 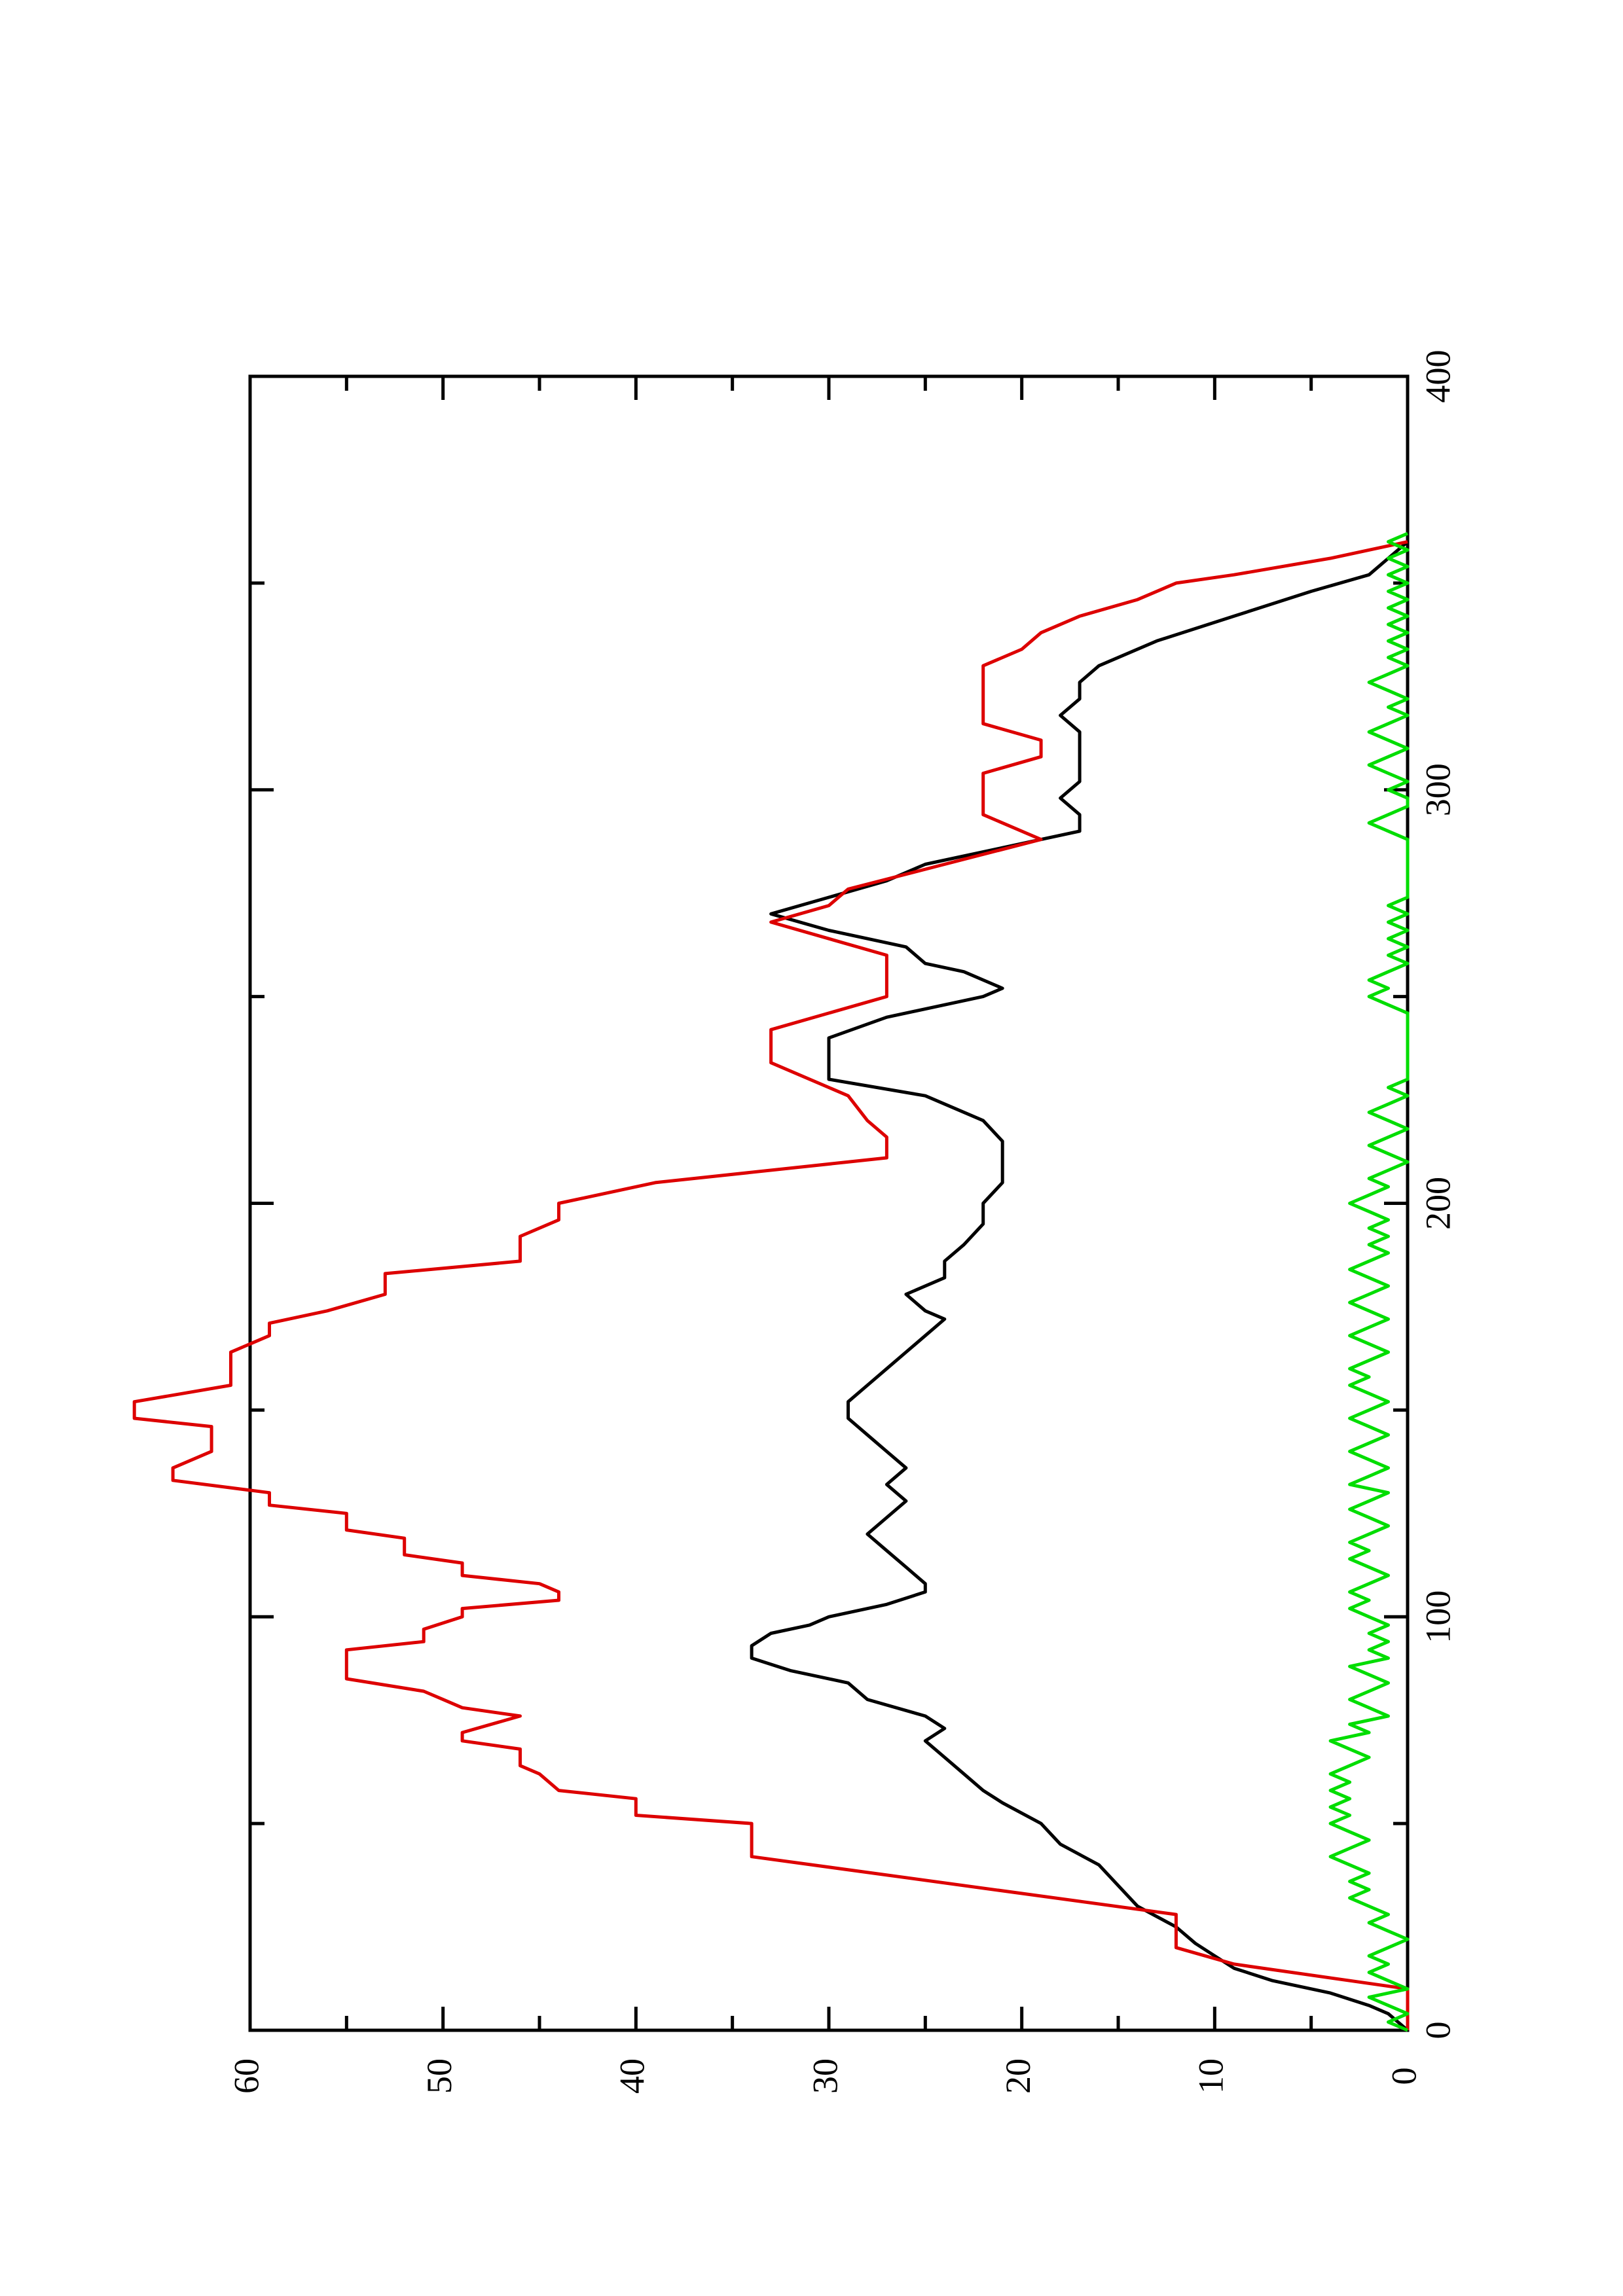 I want to click on y-tick-label: 0, so click(x=1403, y=2076).